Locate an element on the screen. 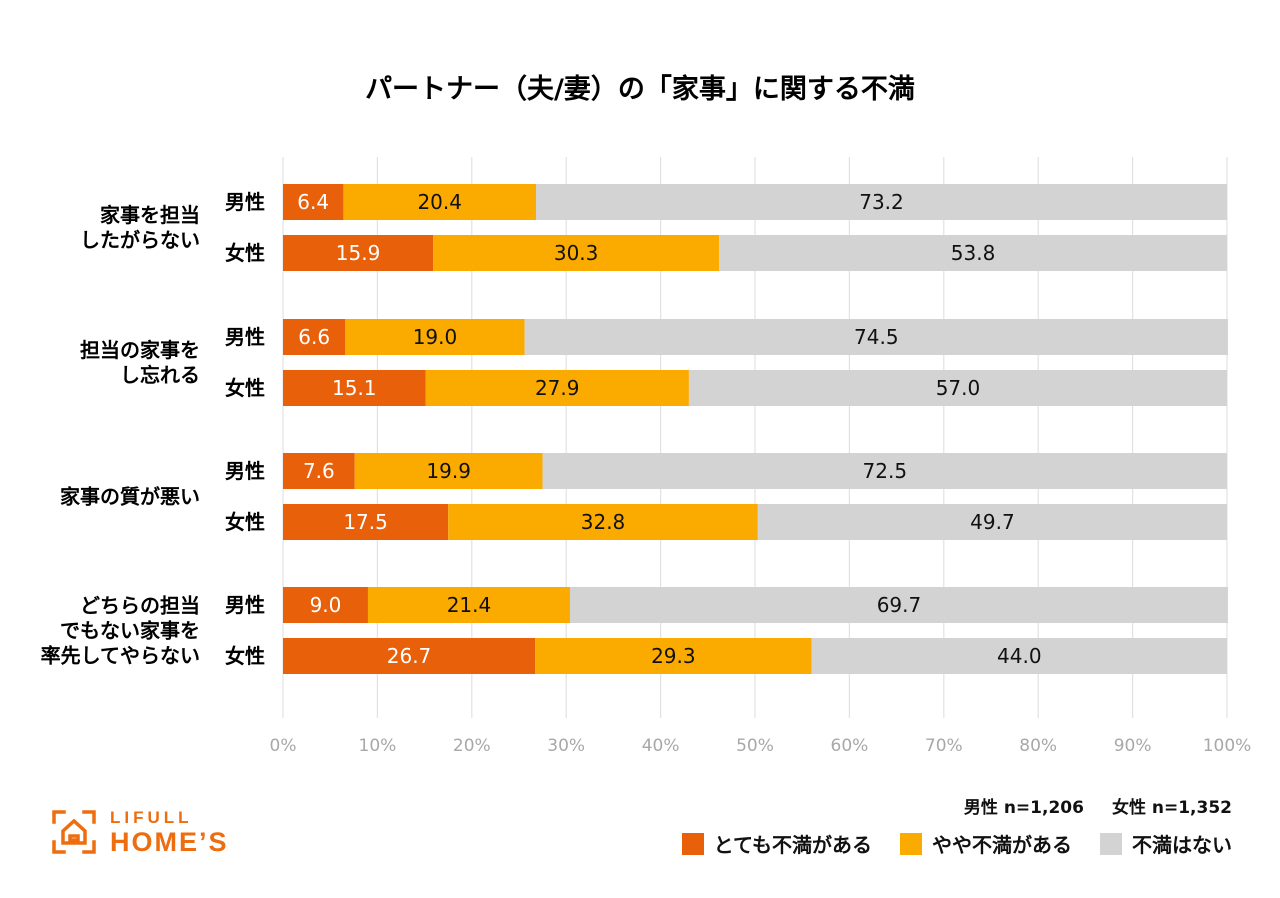 This screenshot has width=1280, height=898. legend-item: 不満はない is located at coordinates (1166, 843).